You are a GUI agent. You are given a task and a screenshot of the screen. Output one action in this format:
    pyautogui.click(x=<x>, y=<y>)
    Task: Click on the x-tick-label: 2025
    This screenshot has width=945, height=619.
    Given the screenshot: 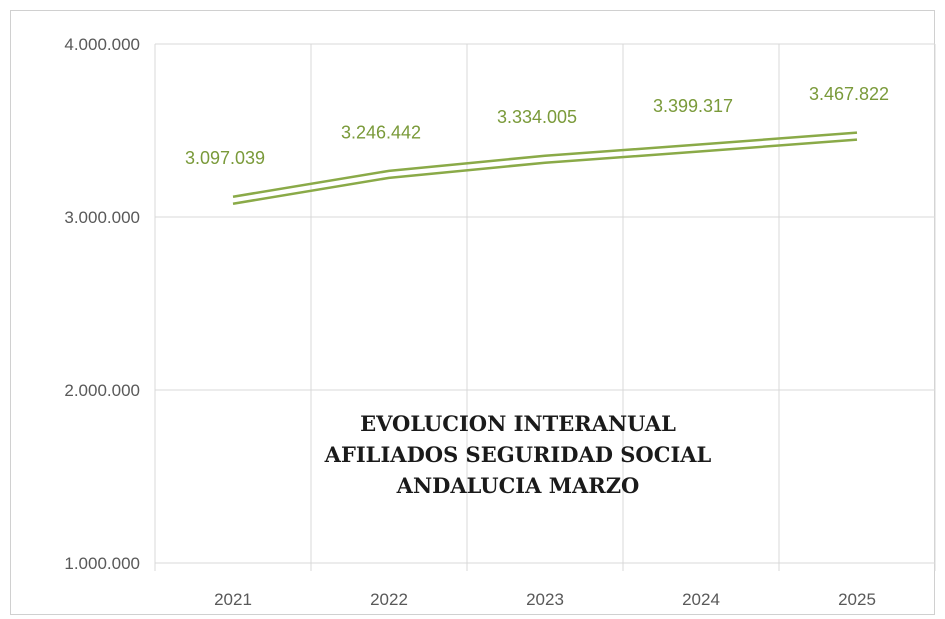 What is the action you would take?
    pyautogui.click(x=857, y=599)
    